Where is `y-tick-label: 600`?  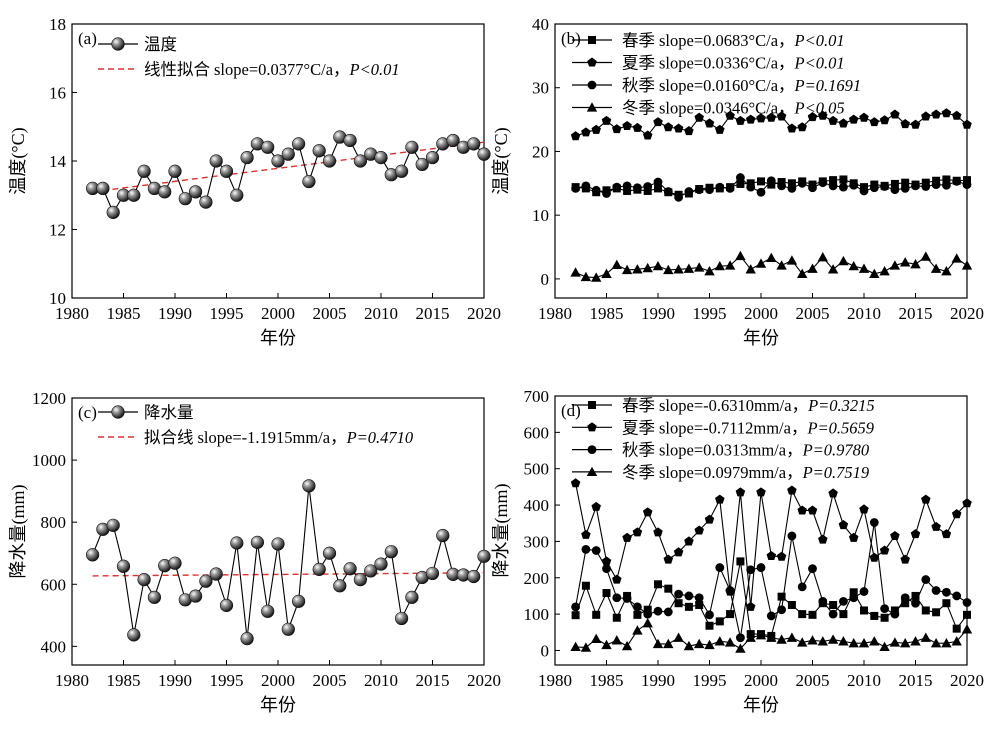 y-tick-label: 600 is located at coordinates (537, 432).